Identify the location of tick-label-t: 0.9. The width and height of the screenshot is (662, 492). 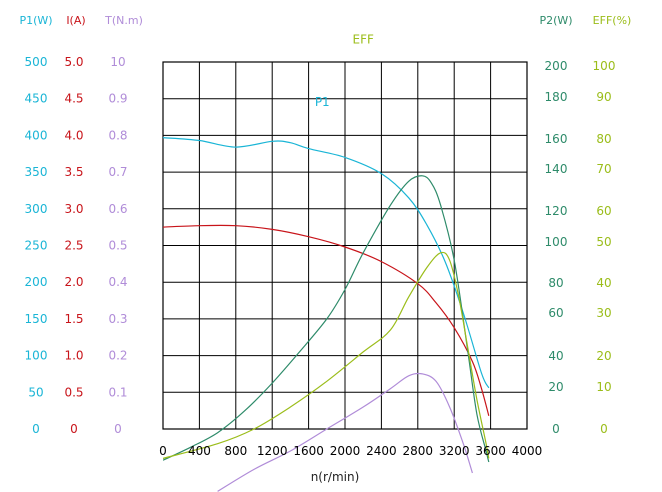
(117, 99).